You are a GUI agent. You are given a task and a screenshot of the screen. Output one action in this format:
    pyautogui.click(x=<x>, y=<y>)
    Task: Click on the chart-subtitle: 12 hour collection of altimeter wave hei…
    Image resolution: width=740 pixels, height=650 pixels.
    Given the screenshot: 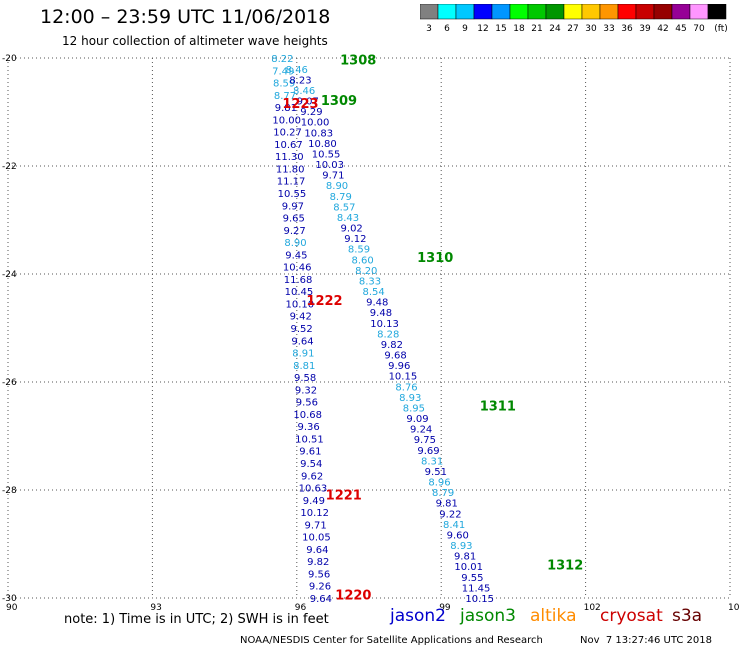 What is the action you would take?
    pyautogui.click(x=195, y=41)
    